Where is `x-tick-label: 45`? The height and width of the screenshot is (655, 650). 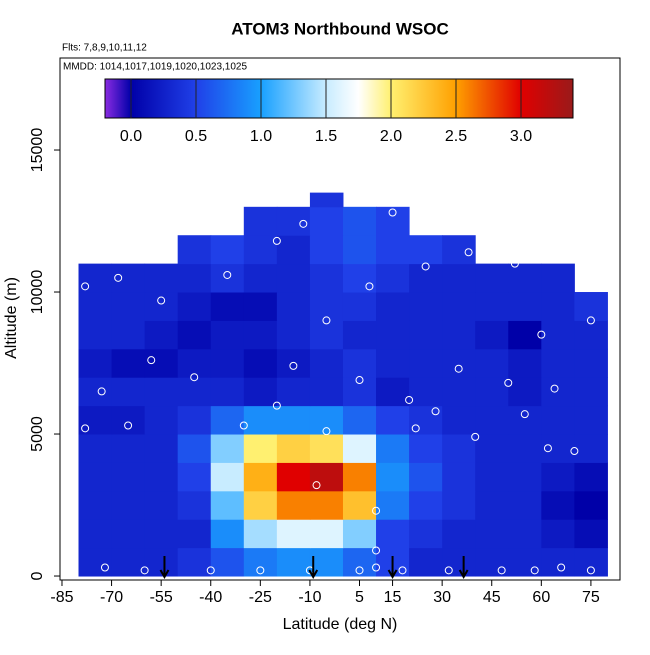 x-tick-label: 45 is located at coordinates (492, 597).